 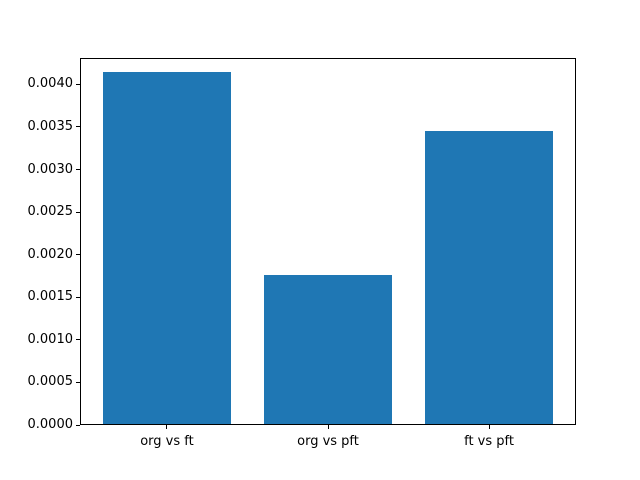 I want to click on y-tick-label: 0.0005, so click(x=50, y=382).